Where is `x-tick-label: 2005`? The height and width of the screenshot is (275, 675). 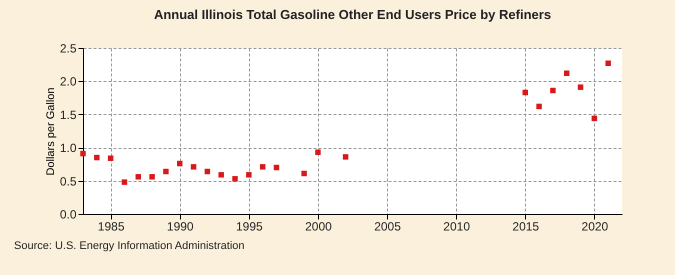 x-tick-label: 2005 is located at coordinates (388, 227).